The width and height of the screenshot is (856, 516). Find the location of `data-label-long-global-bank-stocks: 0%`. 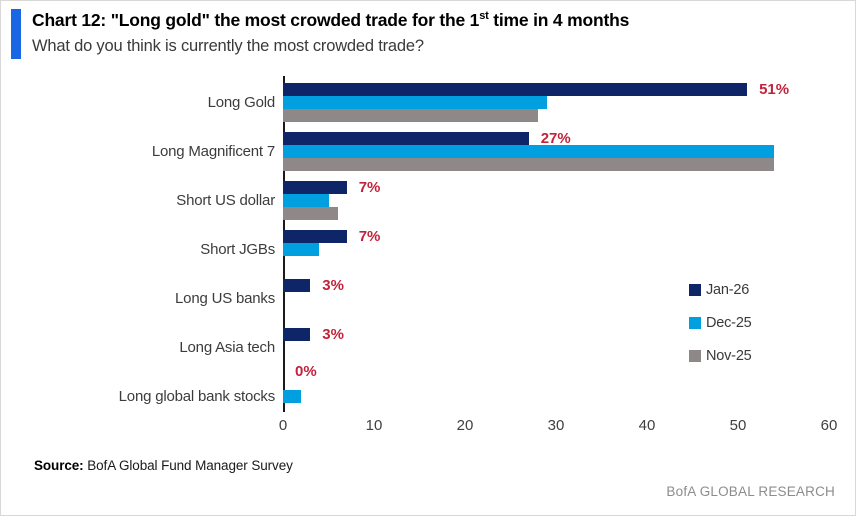

data-label-long-global-bank-stocks: 0% is located at coordinates (306, 371).